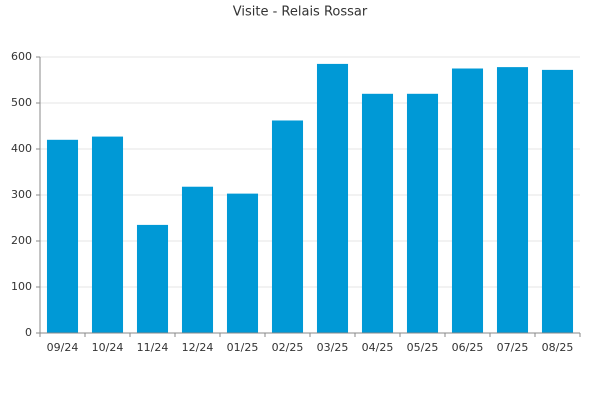 Image resolution: width=600 pixels, height=400 pixels. Describe the element at coordinates (21, 102) in the screenshot. I see `y-tick-label: 500` at that location.